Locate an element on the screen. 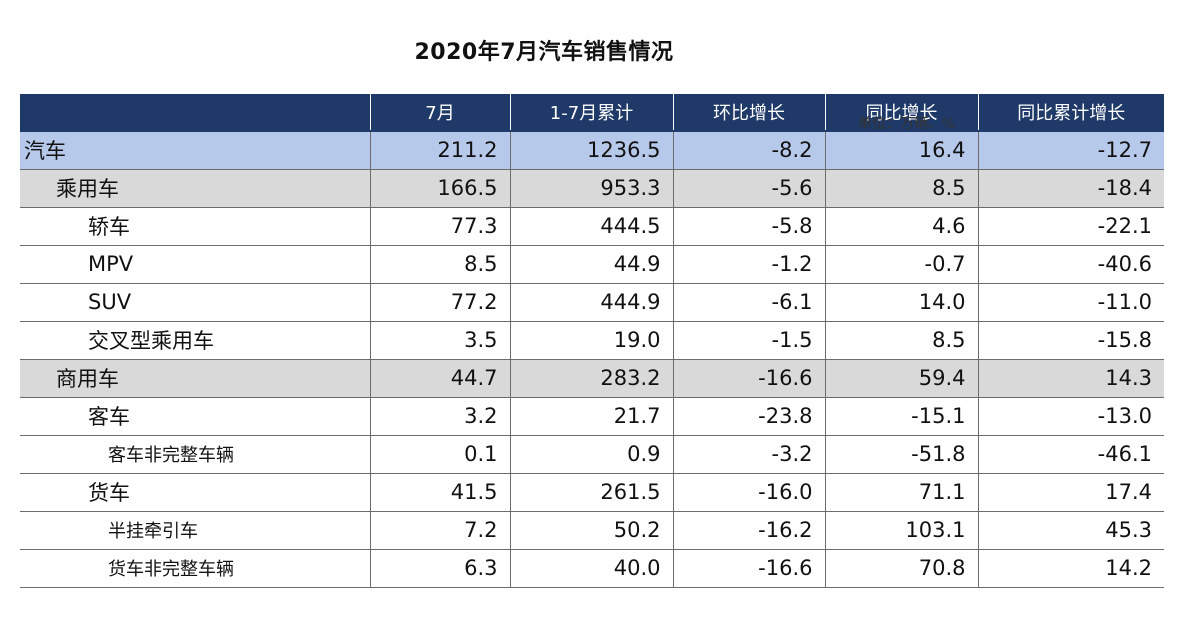  yoy-growth: 71.1 is located at coordinates (901, 492).